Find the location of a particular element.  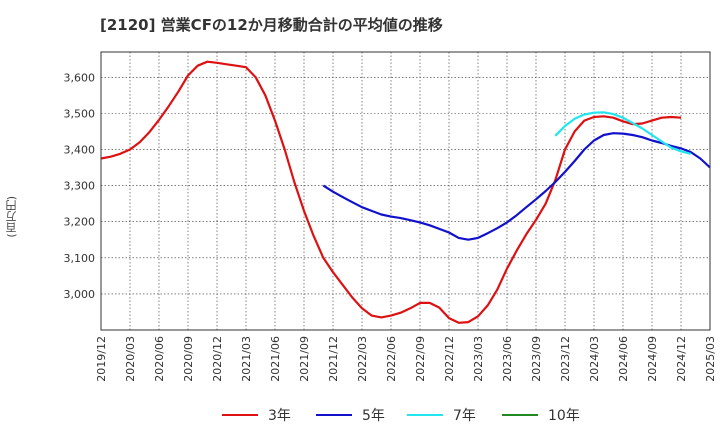

y-tick-label: 3,500 is located at coordinates (80, 113).